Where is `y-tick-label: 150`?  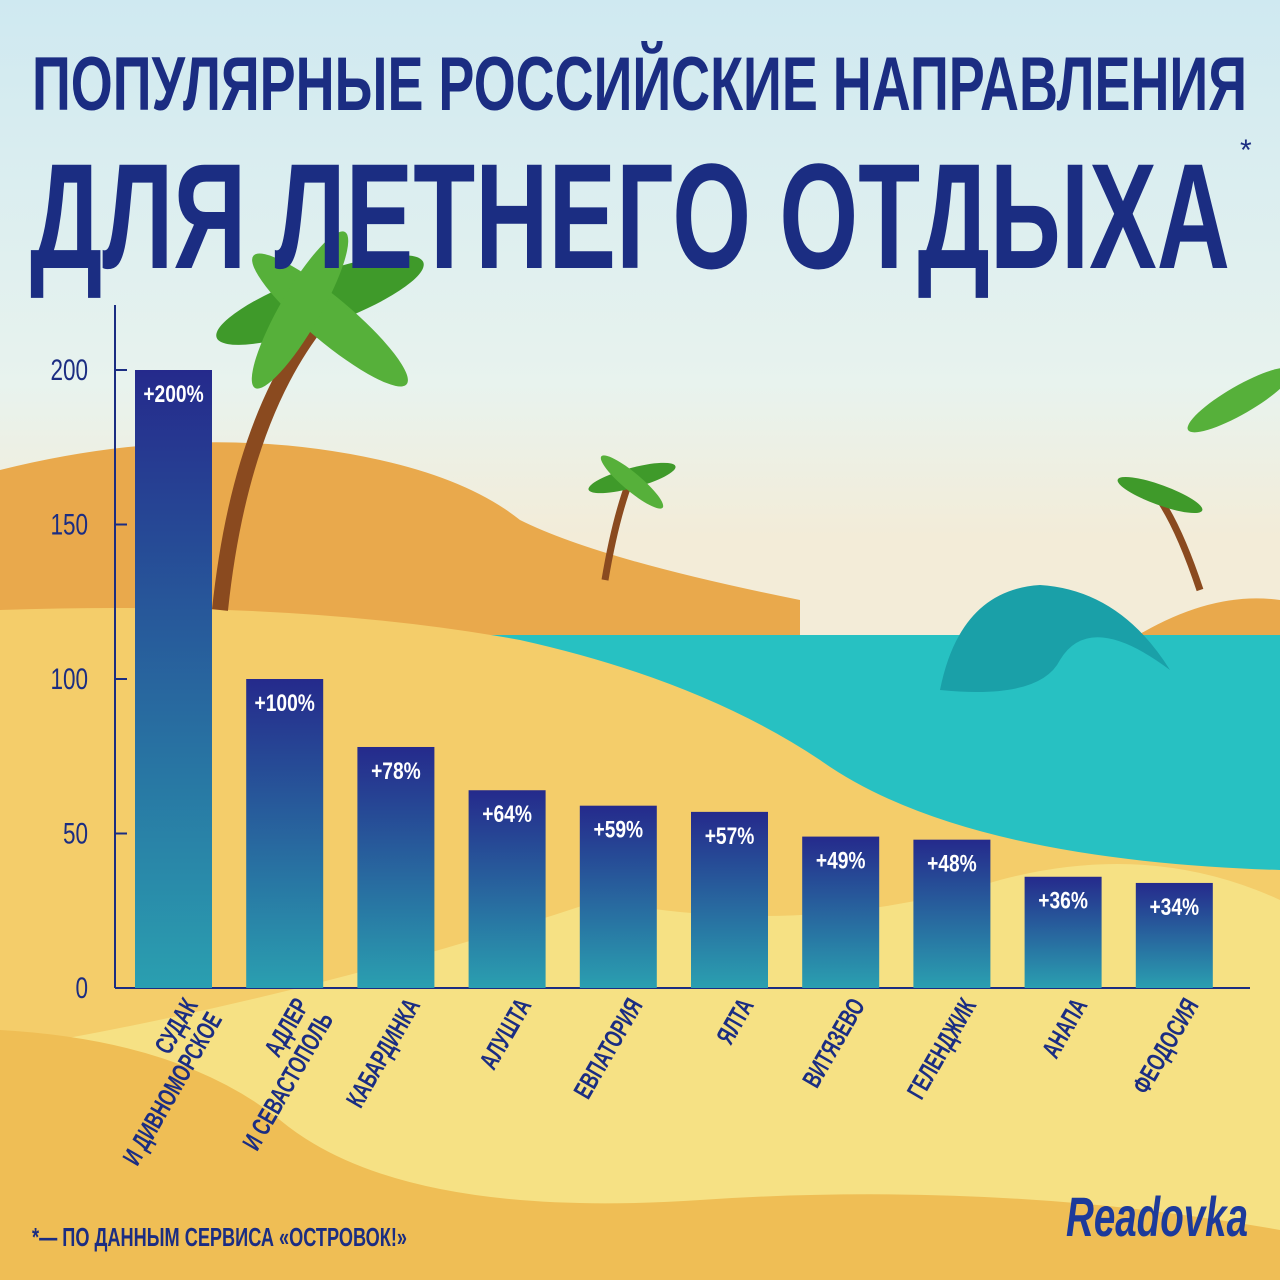
y-tick-label: 150 is located at coordinates (69, 524).